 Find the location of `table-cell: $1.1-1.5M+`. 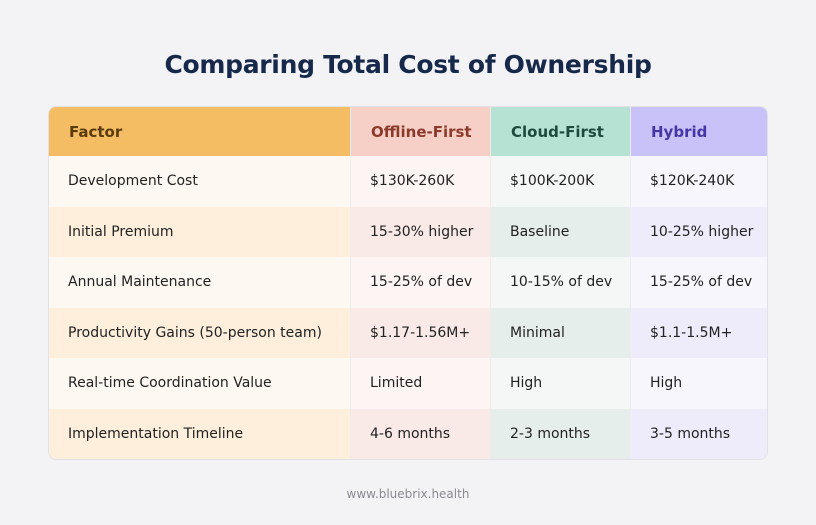

table-cell: $1.1-1.5M+ is located at coordinates (698, 332).